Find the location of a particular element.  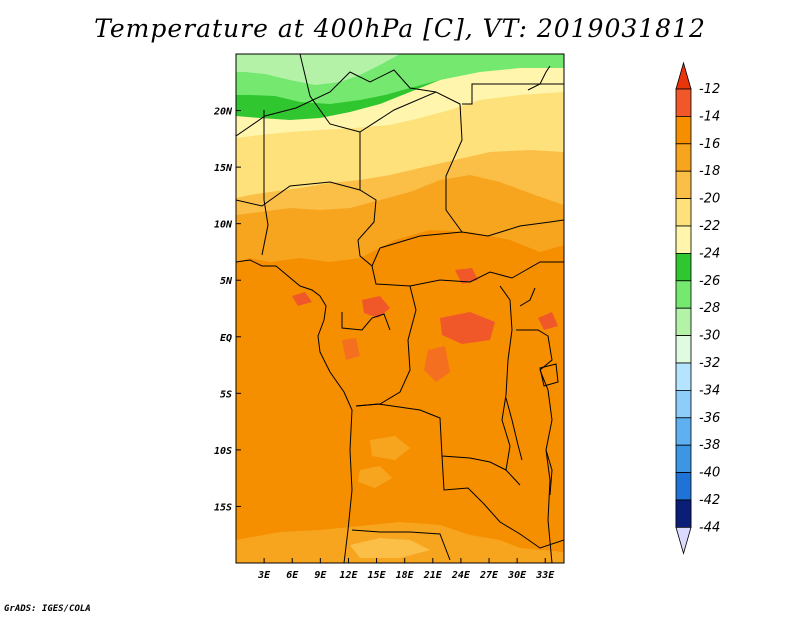

lat-tick-label: 15S is located at coordinates (223, 507).